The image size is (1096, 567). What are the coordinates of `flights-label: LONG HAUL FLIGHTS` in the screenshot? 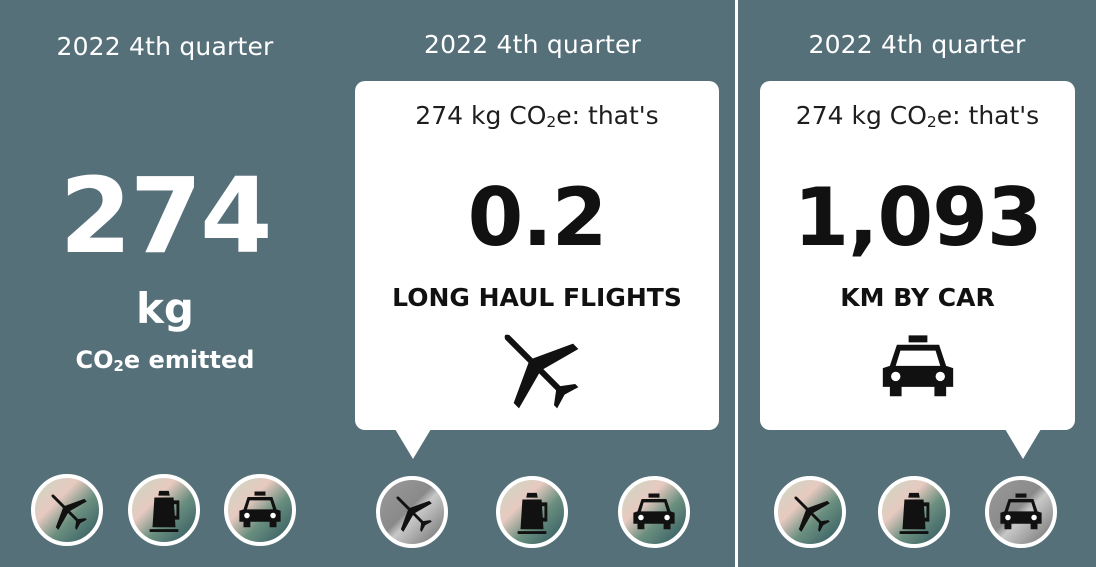 It's located at (537, 297).